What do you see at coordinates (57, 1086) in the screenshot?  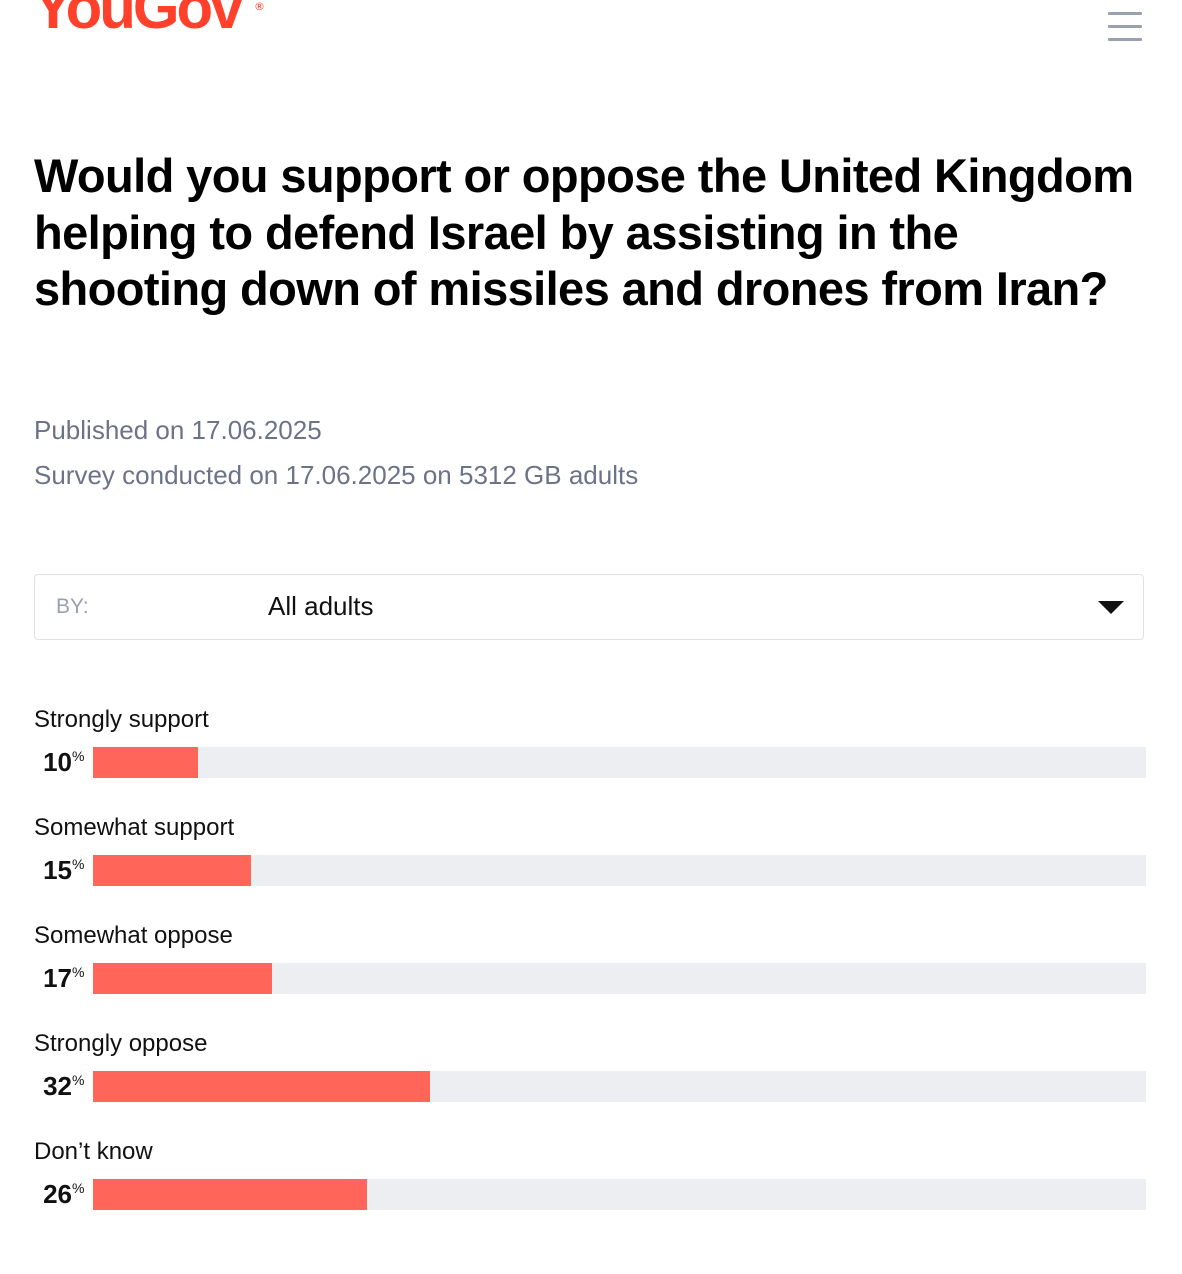 I see `value-number: 32` at bounding box center [57, 1086].